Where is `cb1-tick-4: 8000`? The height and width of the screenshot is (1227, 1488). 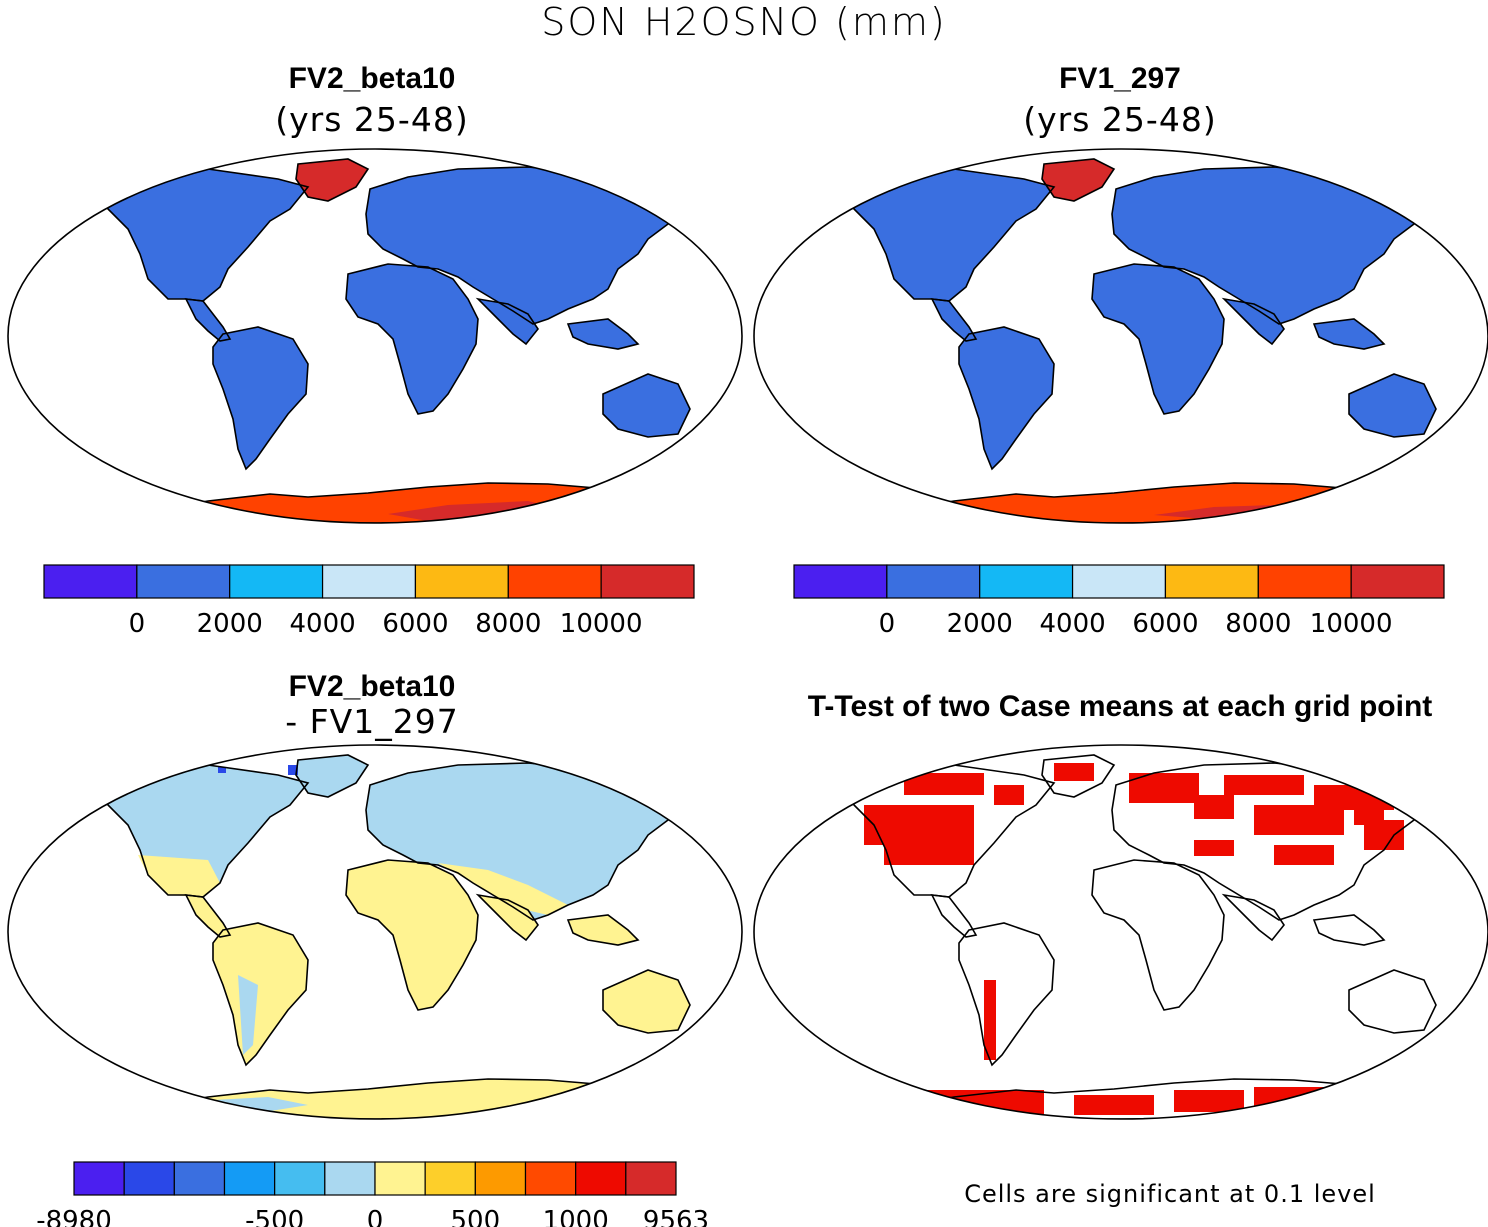 cb1-tick-4: 8000 is located at coordinates (508, 624).